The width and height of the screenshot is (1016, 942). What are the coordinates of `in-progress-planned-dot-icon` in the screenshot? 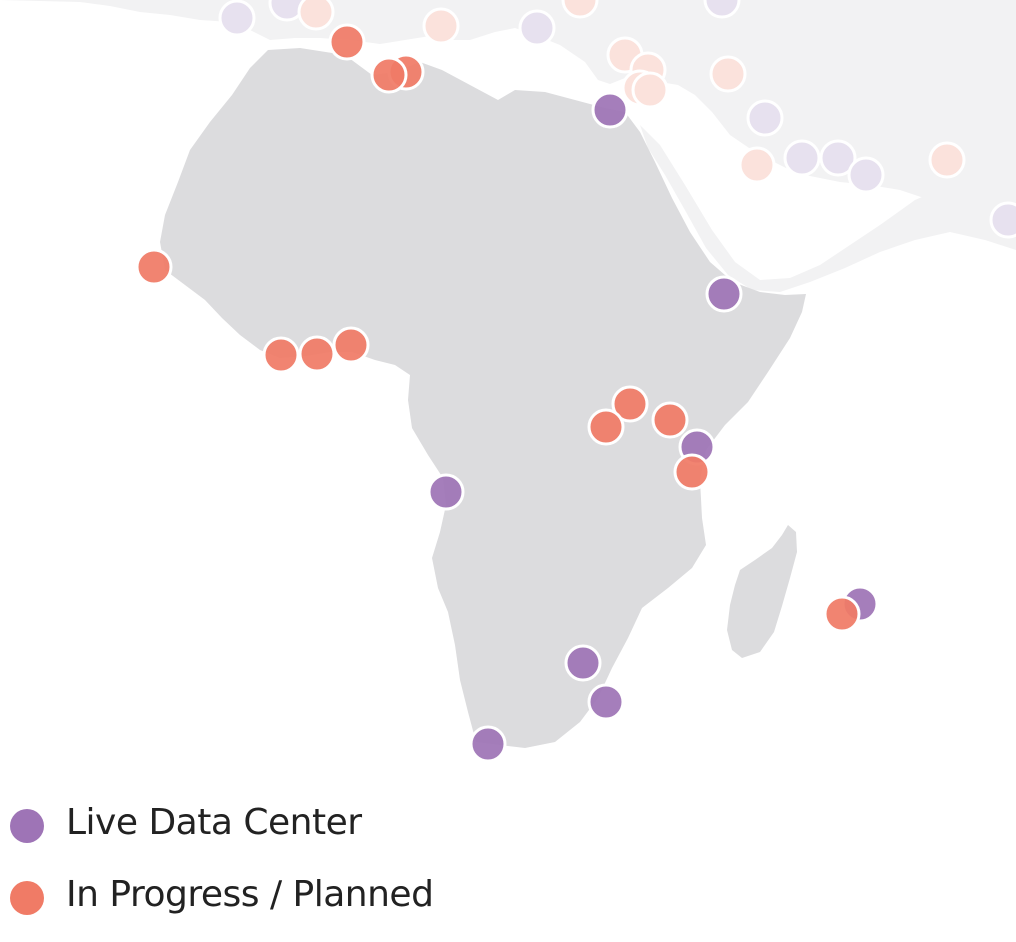 It's located at (27, 898).